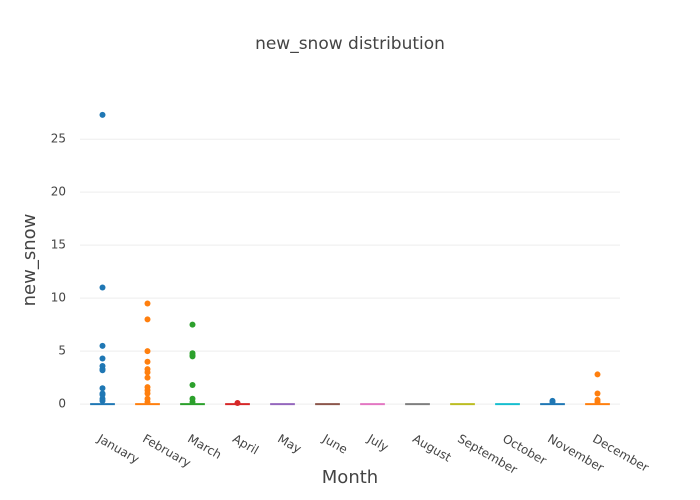 The width and height of the screenshot is (700, 500). What do you see at coordinates (350, 44) in the screenshot?
I see `chart-title: new_snow distribution` at bounding box center [350, 44].